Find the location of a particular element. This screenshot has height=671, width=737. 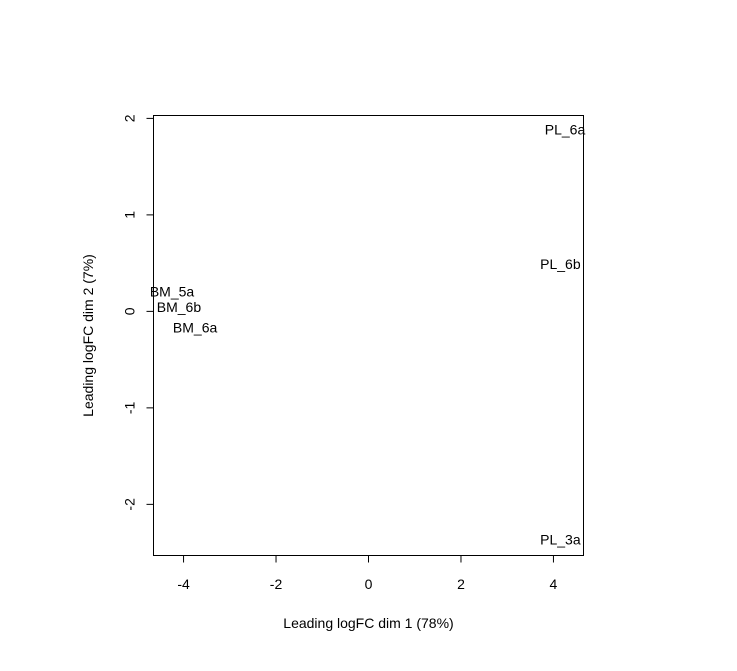

x-tick-label: 2 is located at coordinates (461, 584).